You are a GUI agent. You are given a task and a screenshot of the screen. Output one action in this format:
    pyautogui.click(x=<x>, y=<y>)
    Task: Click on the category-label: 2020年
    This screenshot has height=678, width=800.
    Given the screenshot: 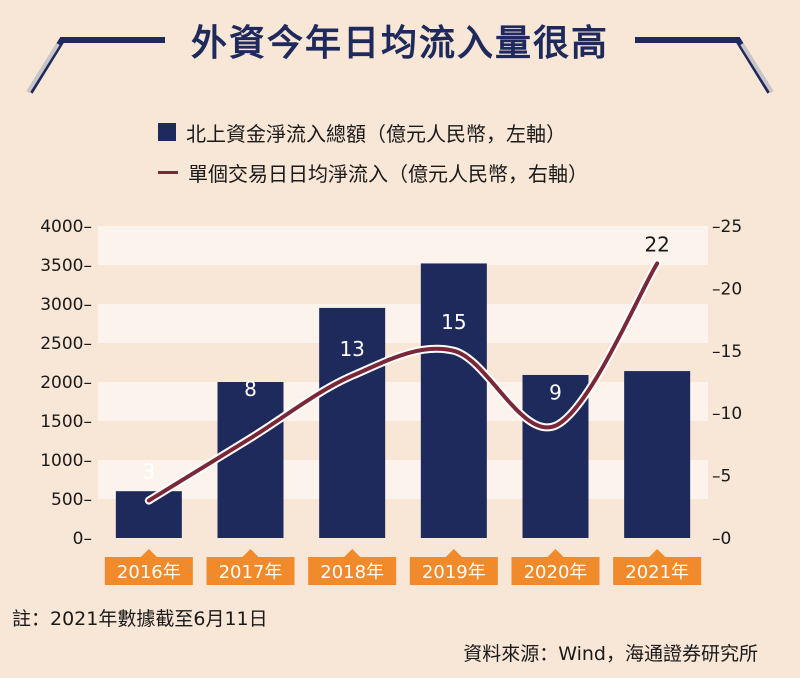 What is the action you would take?
    pyautogui.click(x=556, y=572)
    